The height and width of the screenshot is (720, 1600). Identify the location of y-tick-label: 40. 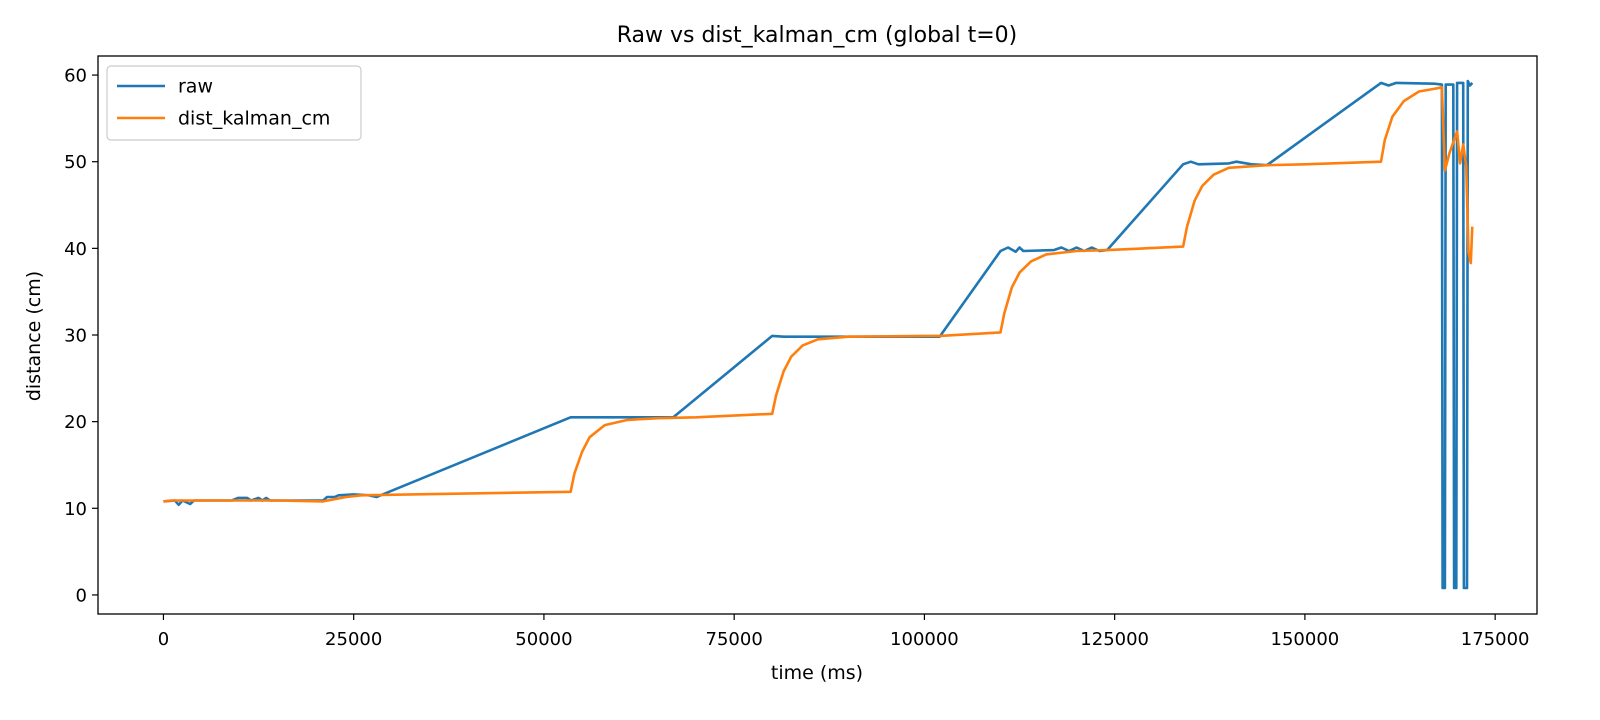
(75, 249).